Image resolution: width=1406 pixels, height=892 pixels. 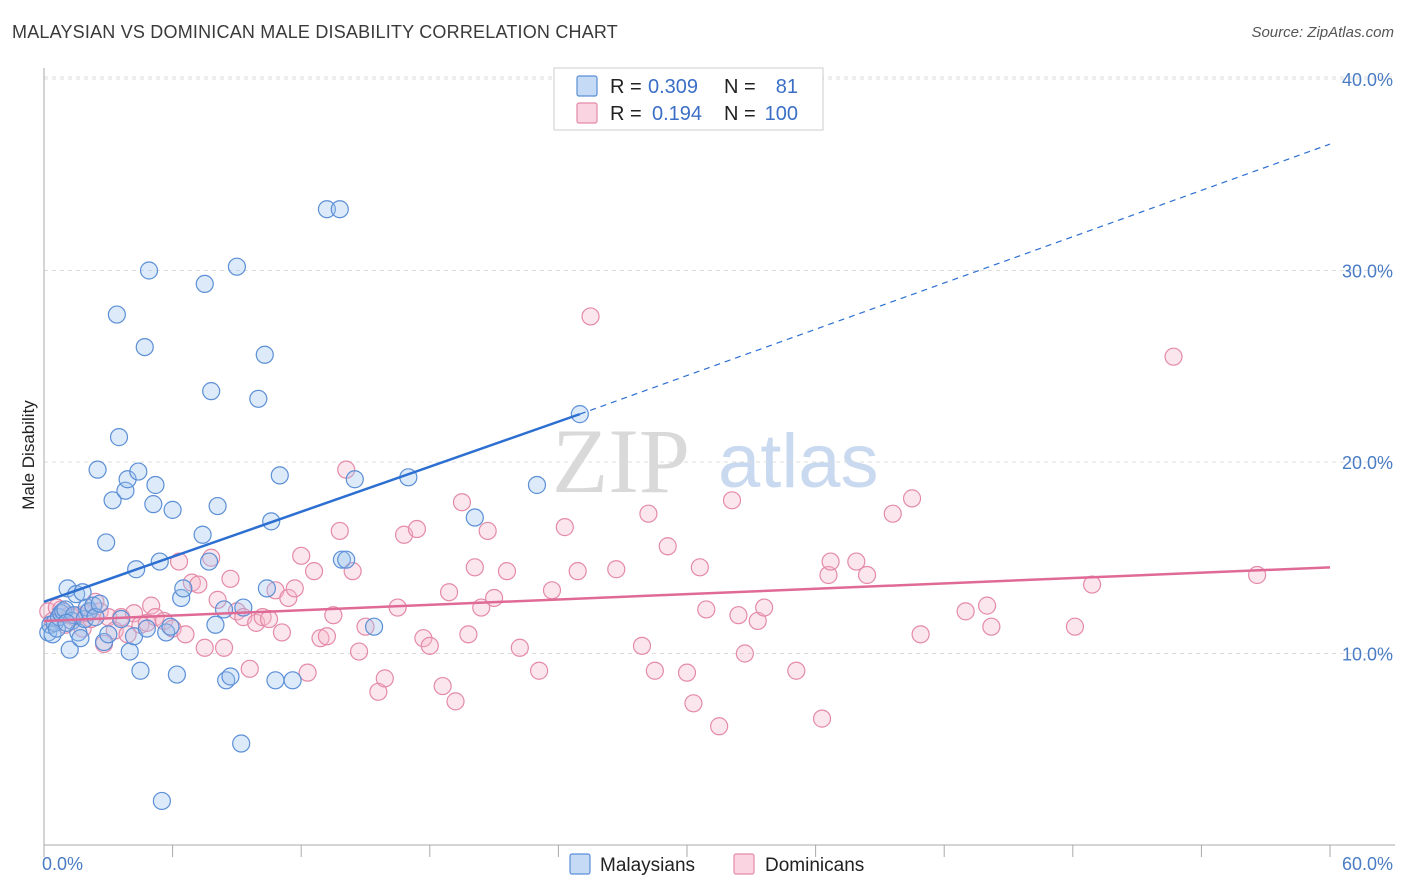 What do you see at coordinates (1367, 272) in the screenshot?
I see `y-tick-label-2: 30.0%` at bounding box center [1367, 272].